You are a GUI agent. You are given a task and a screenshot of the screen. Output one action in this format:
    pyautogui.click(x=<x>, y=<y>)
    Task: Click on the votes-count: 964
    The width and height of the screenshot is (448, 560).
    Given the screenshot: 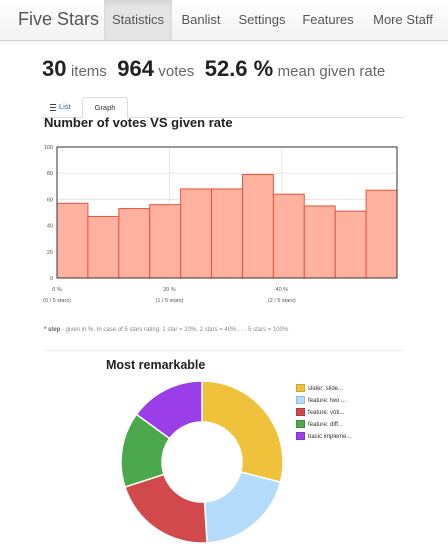 What is the action you would take?
    pyautogui.click(x=135, y=68)
    